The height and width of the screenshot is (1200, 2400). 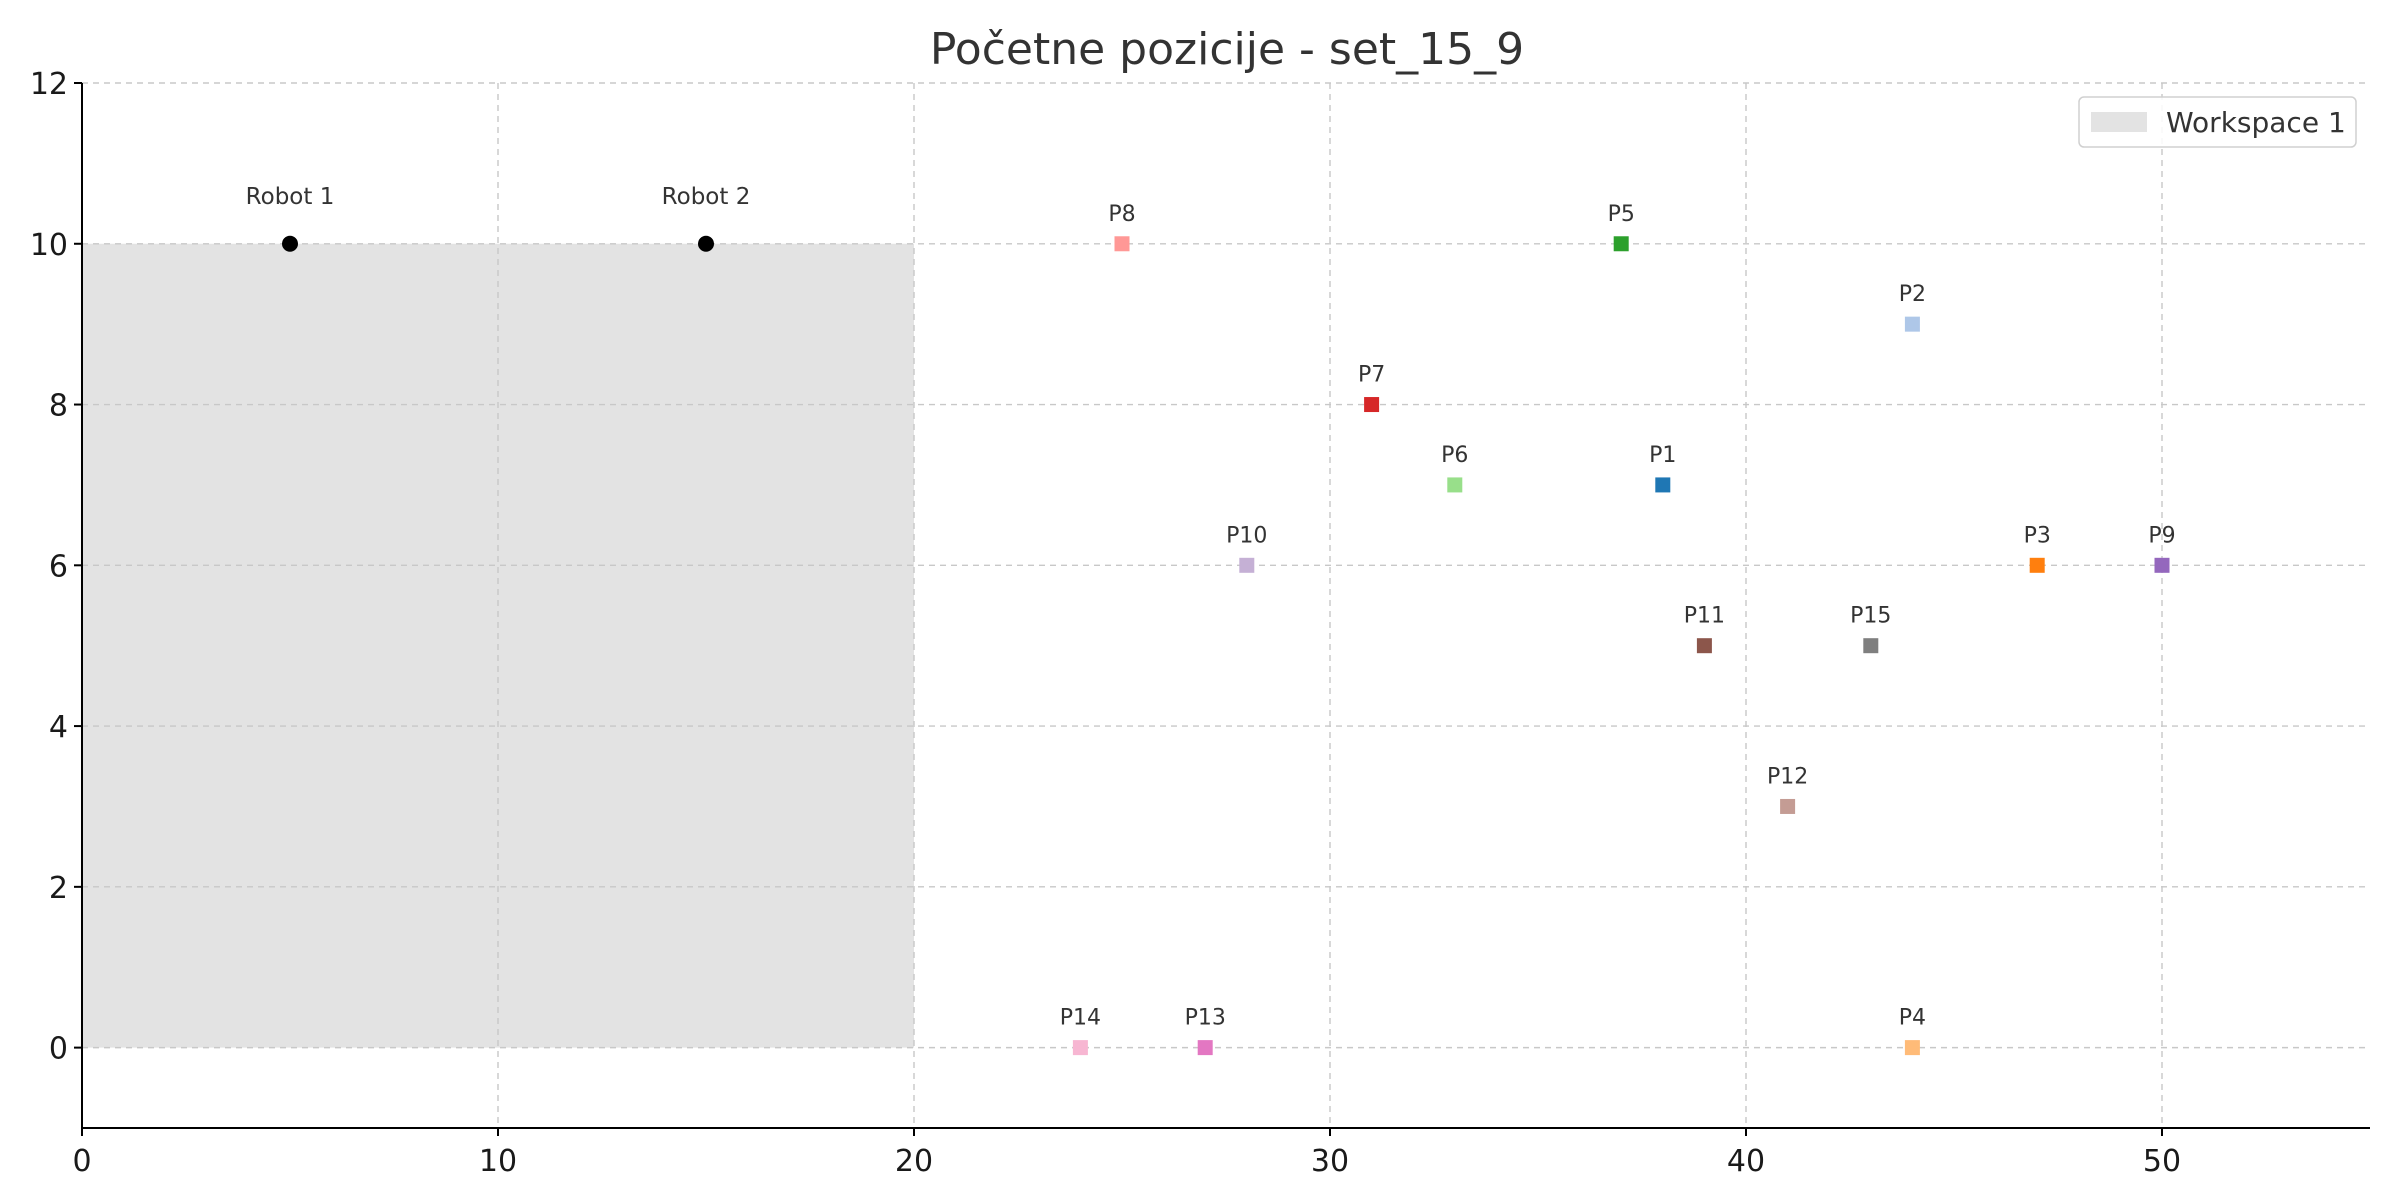 I want to click on point-label-p2: P2, so click(x=1912, y=294).